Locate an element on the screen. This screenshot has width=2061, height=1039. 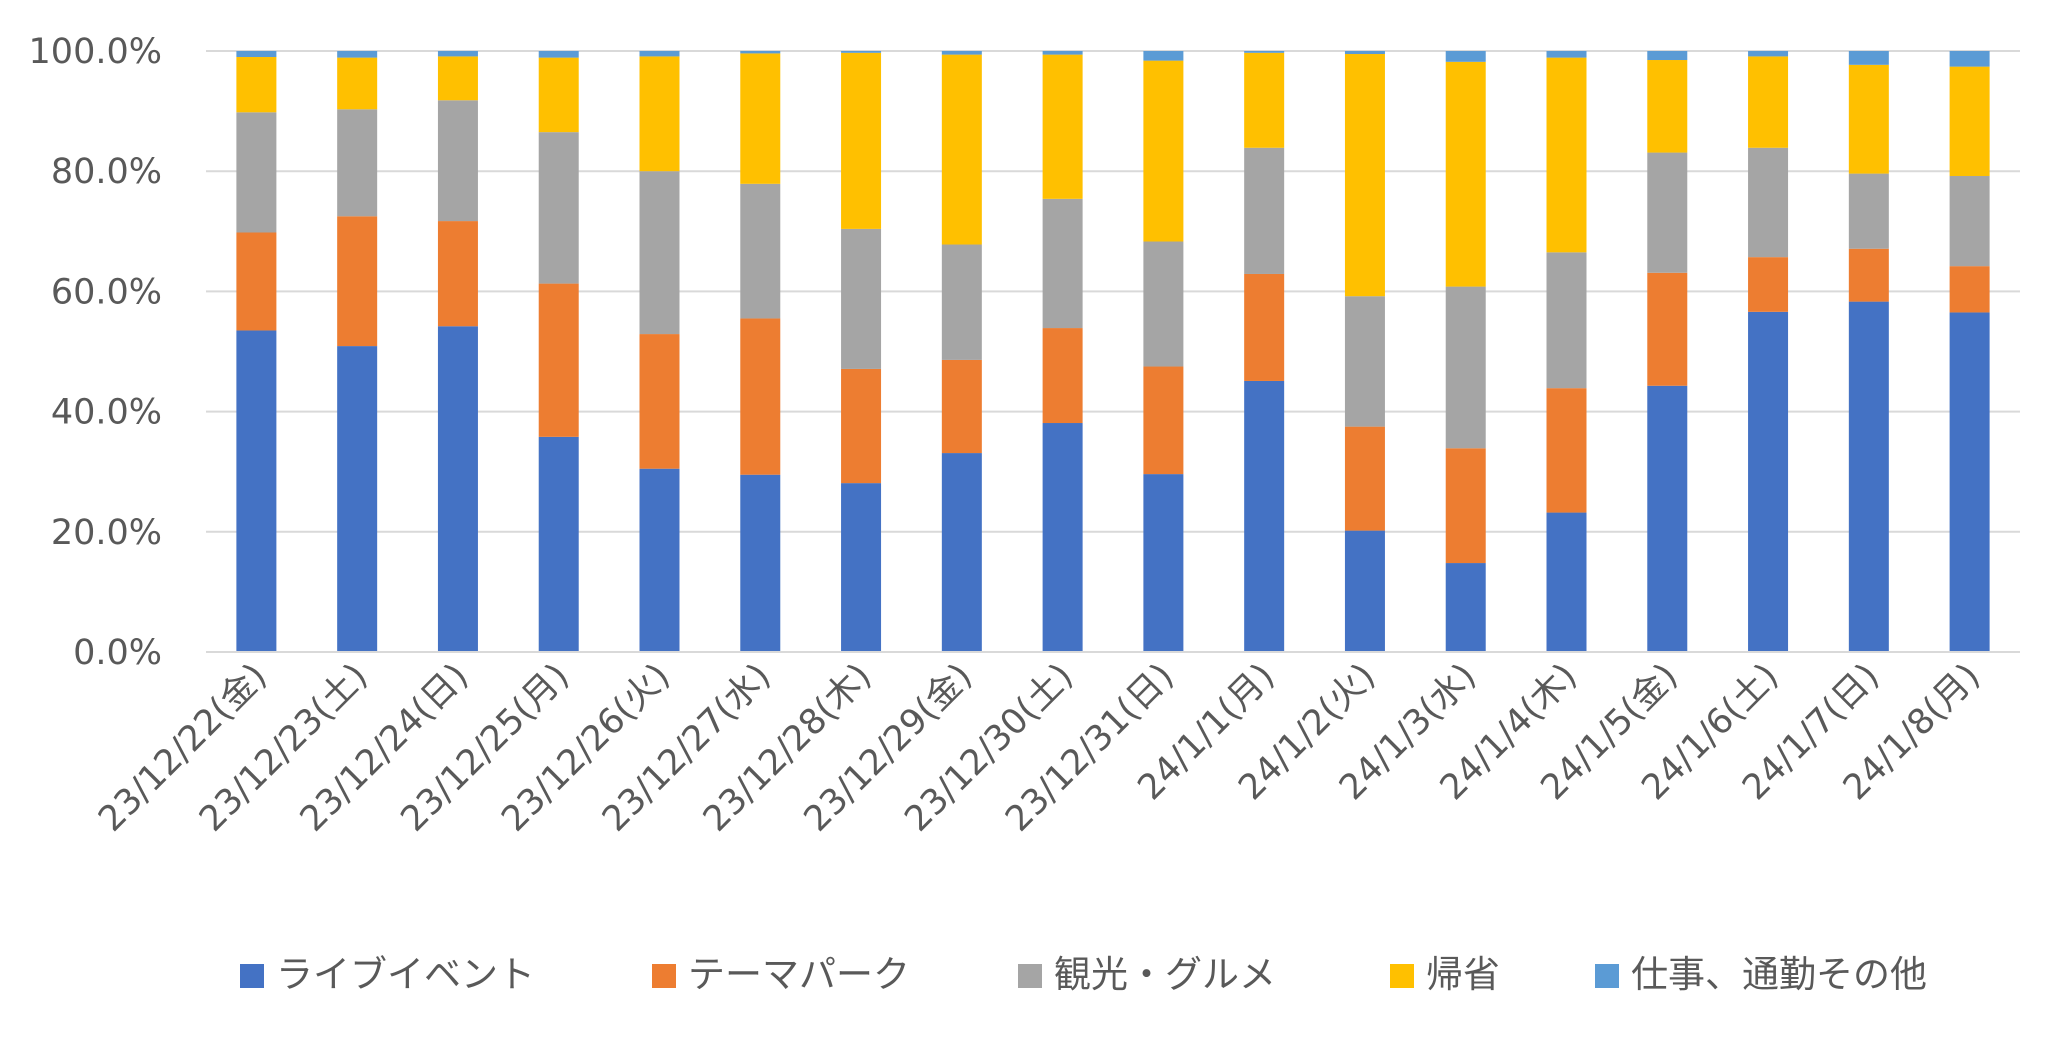
legend: ライブイベント テーマパーク 観光・グルメ 帰省 仕事、通勤その他 is located at coordinates (1083, 974).